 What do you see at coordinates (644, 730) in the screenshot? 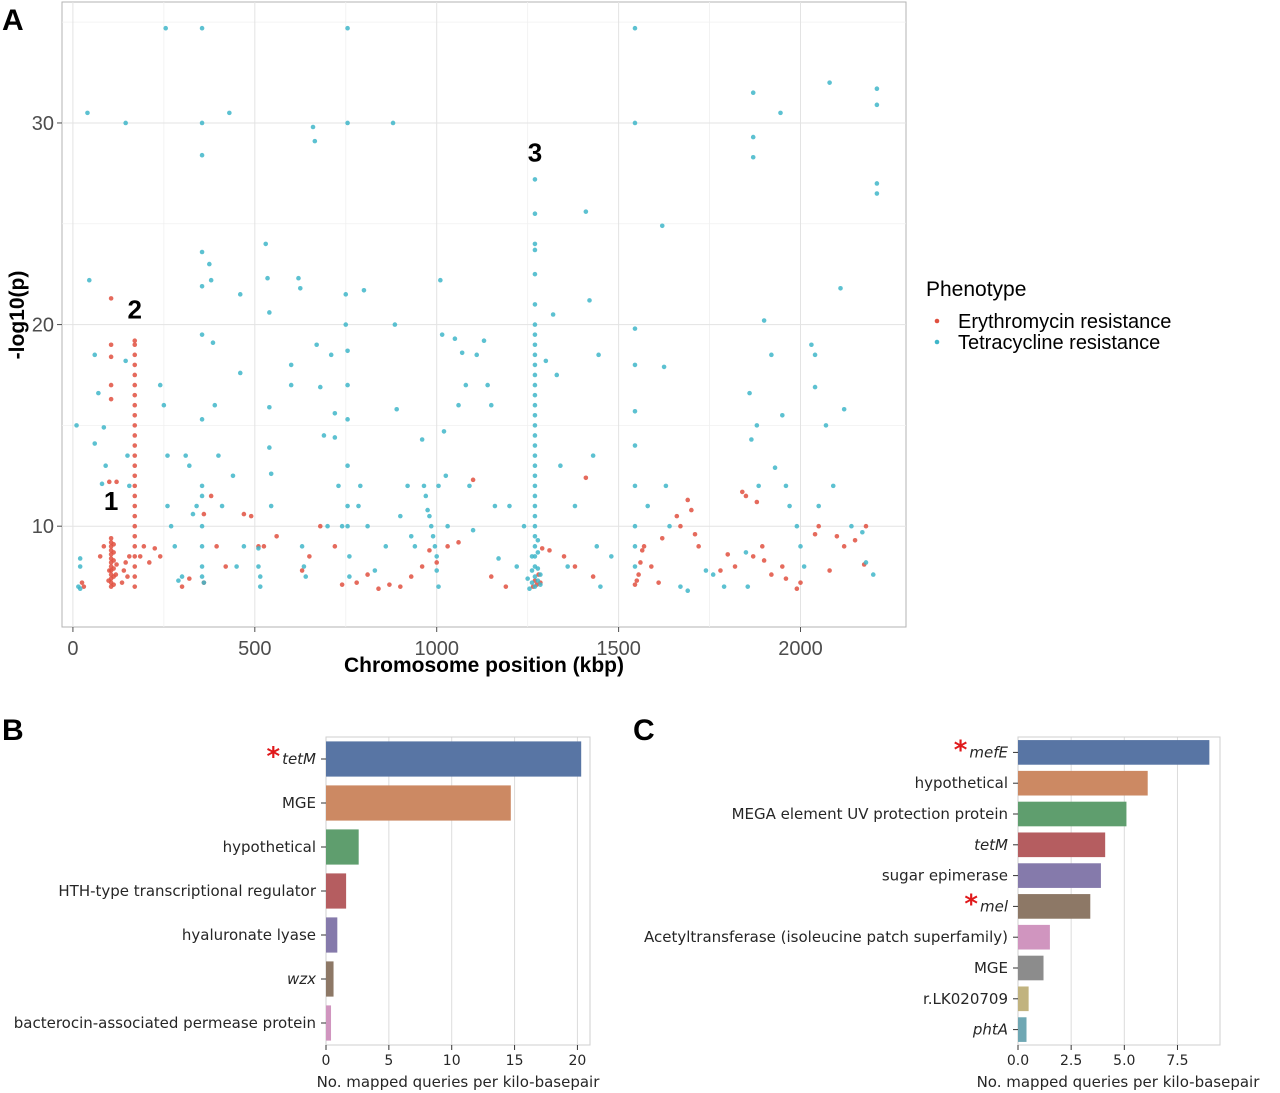
I see `panel-label-c: C` at bounding box center [644, 730].